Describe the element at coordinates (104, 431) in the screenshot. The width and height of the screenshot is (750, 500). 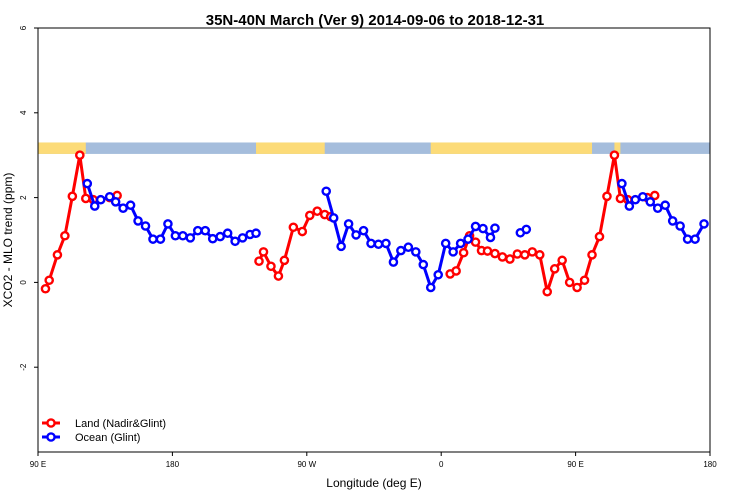
I see `legend: Land (Nadir&Glint) Ocean (Glint)` at that location.